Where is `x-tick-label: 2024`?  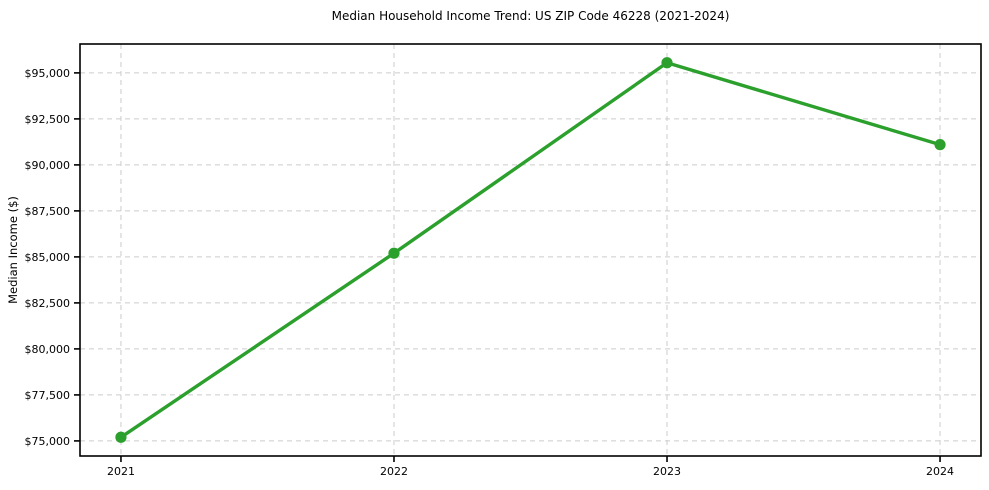
x-tick-label: 2024 is located at coordinates (940, 471).